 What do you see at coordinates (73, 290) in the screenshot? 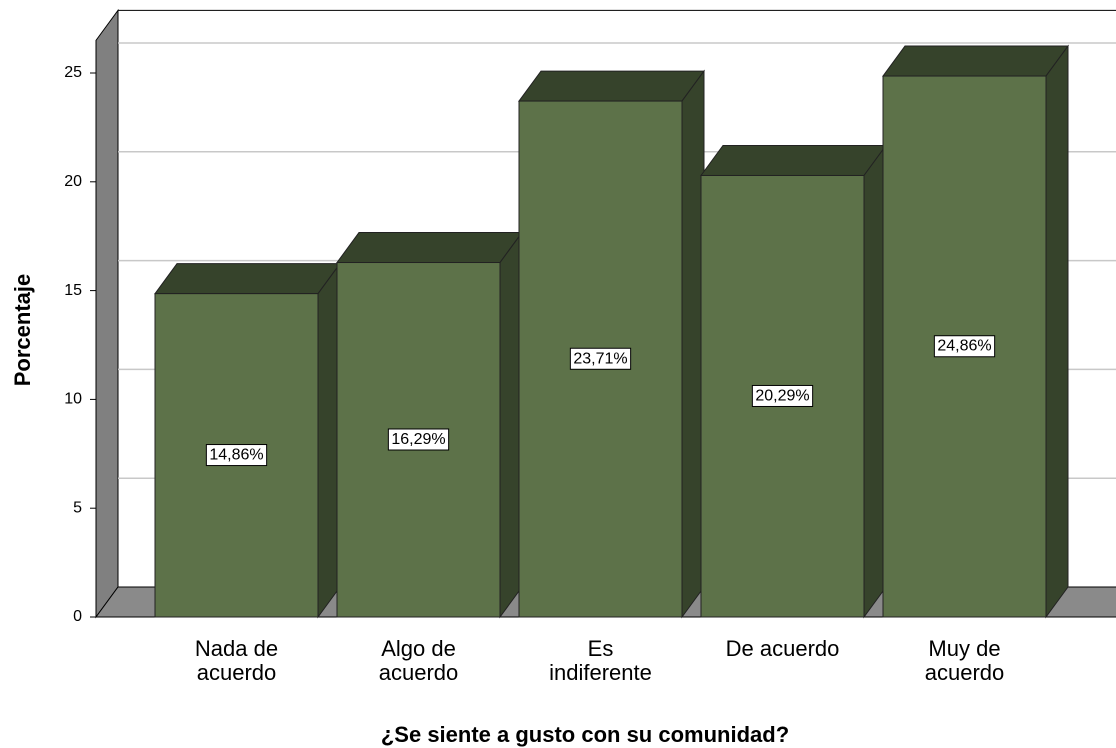
I see `y-tick-label: 15` at bounding box center [73, 290].